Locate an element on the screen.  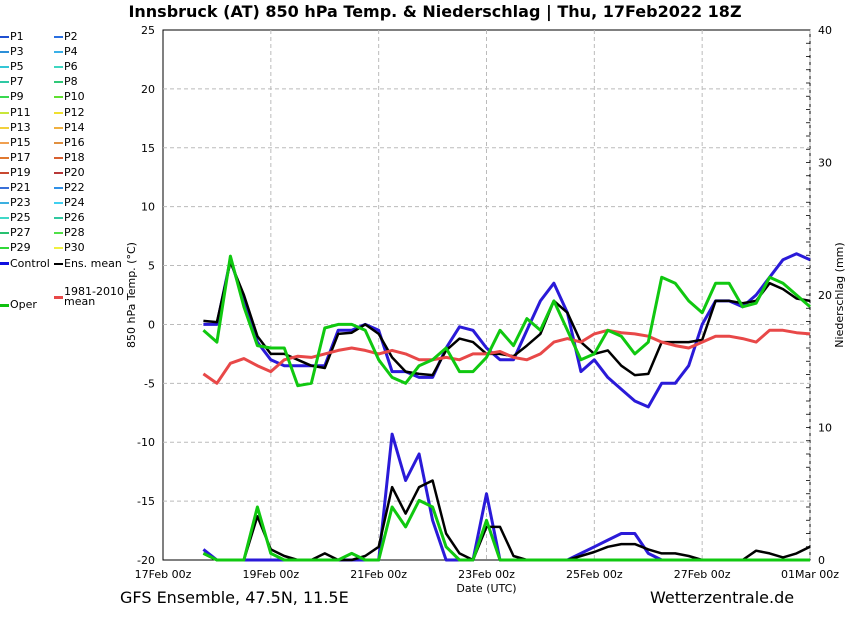
legend-item: P4 is located at coordinates (66, 52).